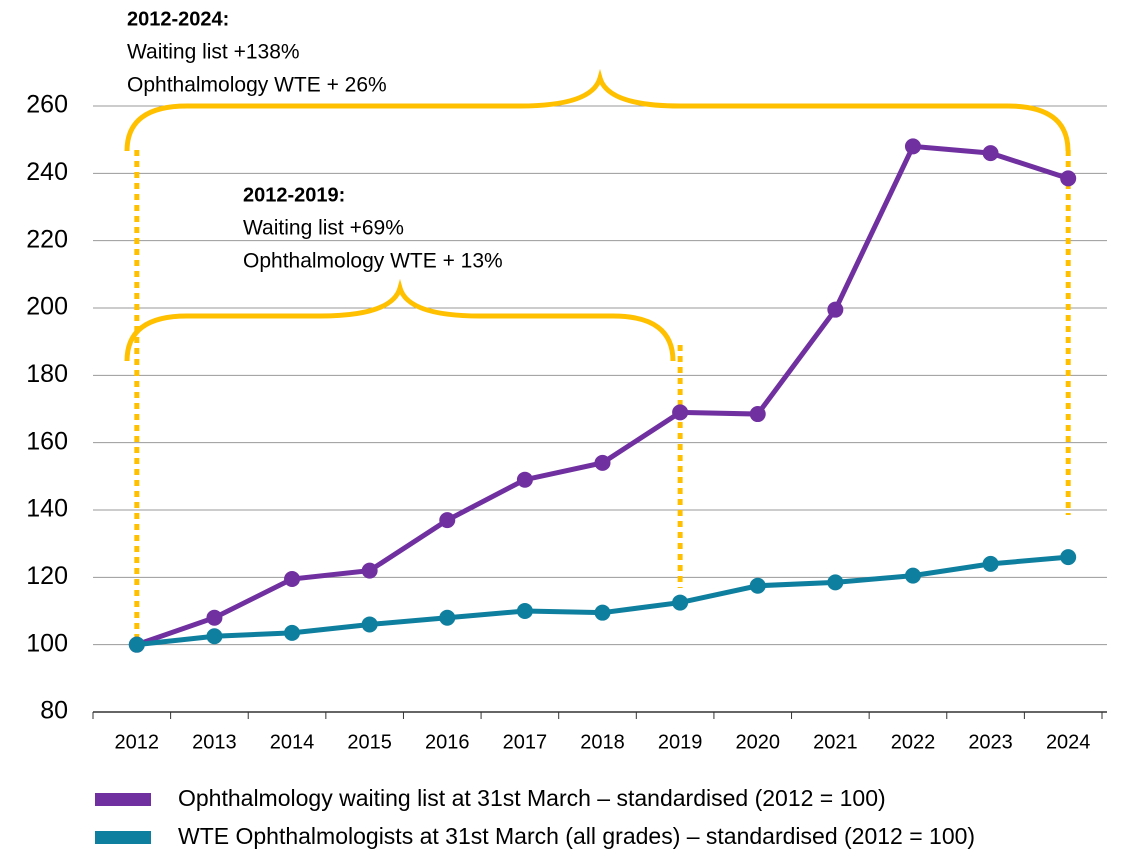  I want to click on y-tick-label: 200, so click(47, 307).